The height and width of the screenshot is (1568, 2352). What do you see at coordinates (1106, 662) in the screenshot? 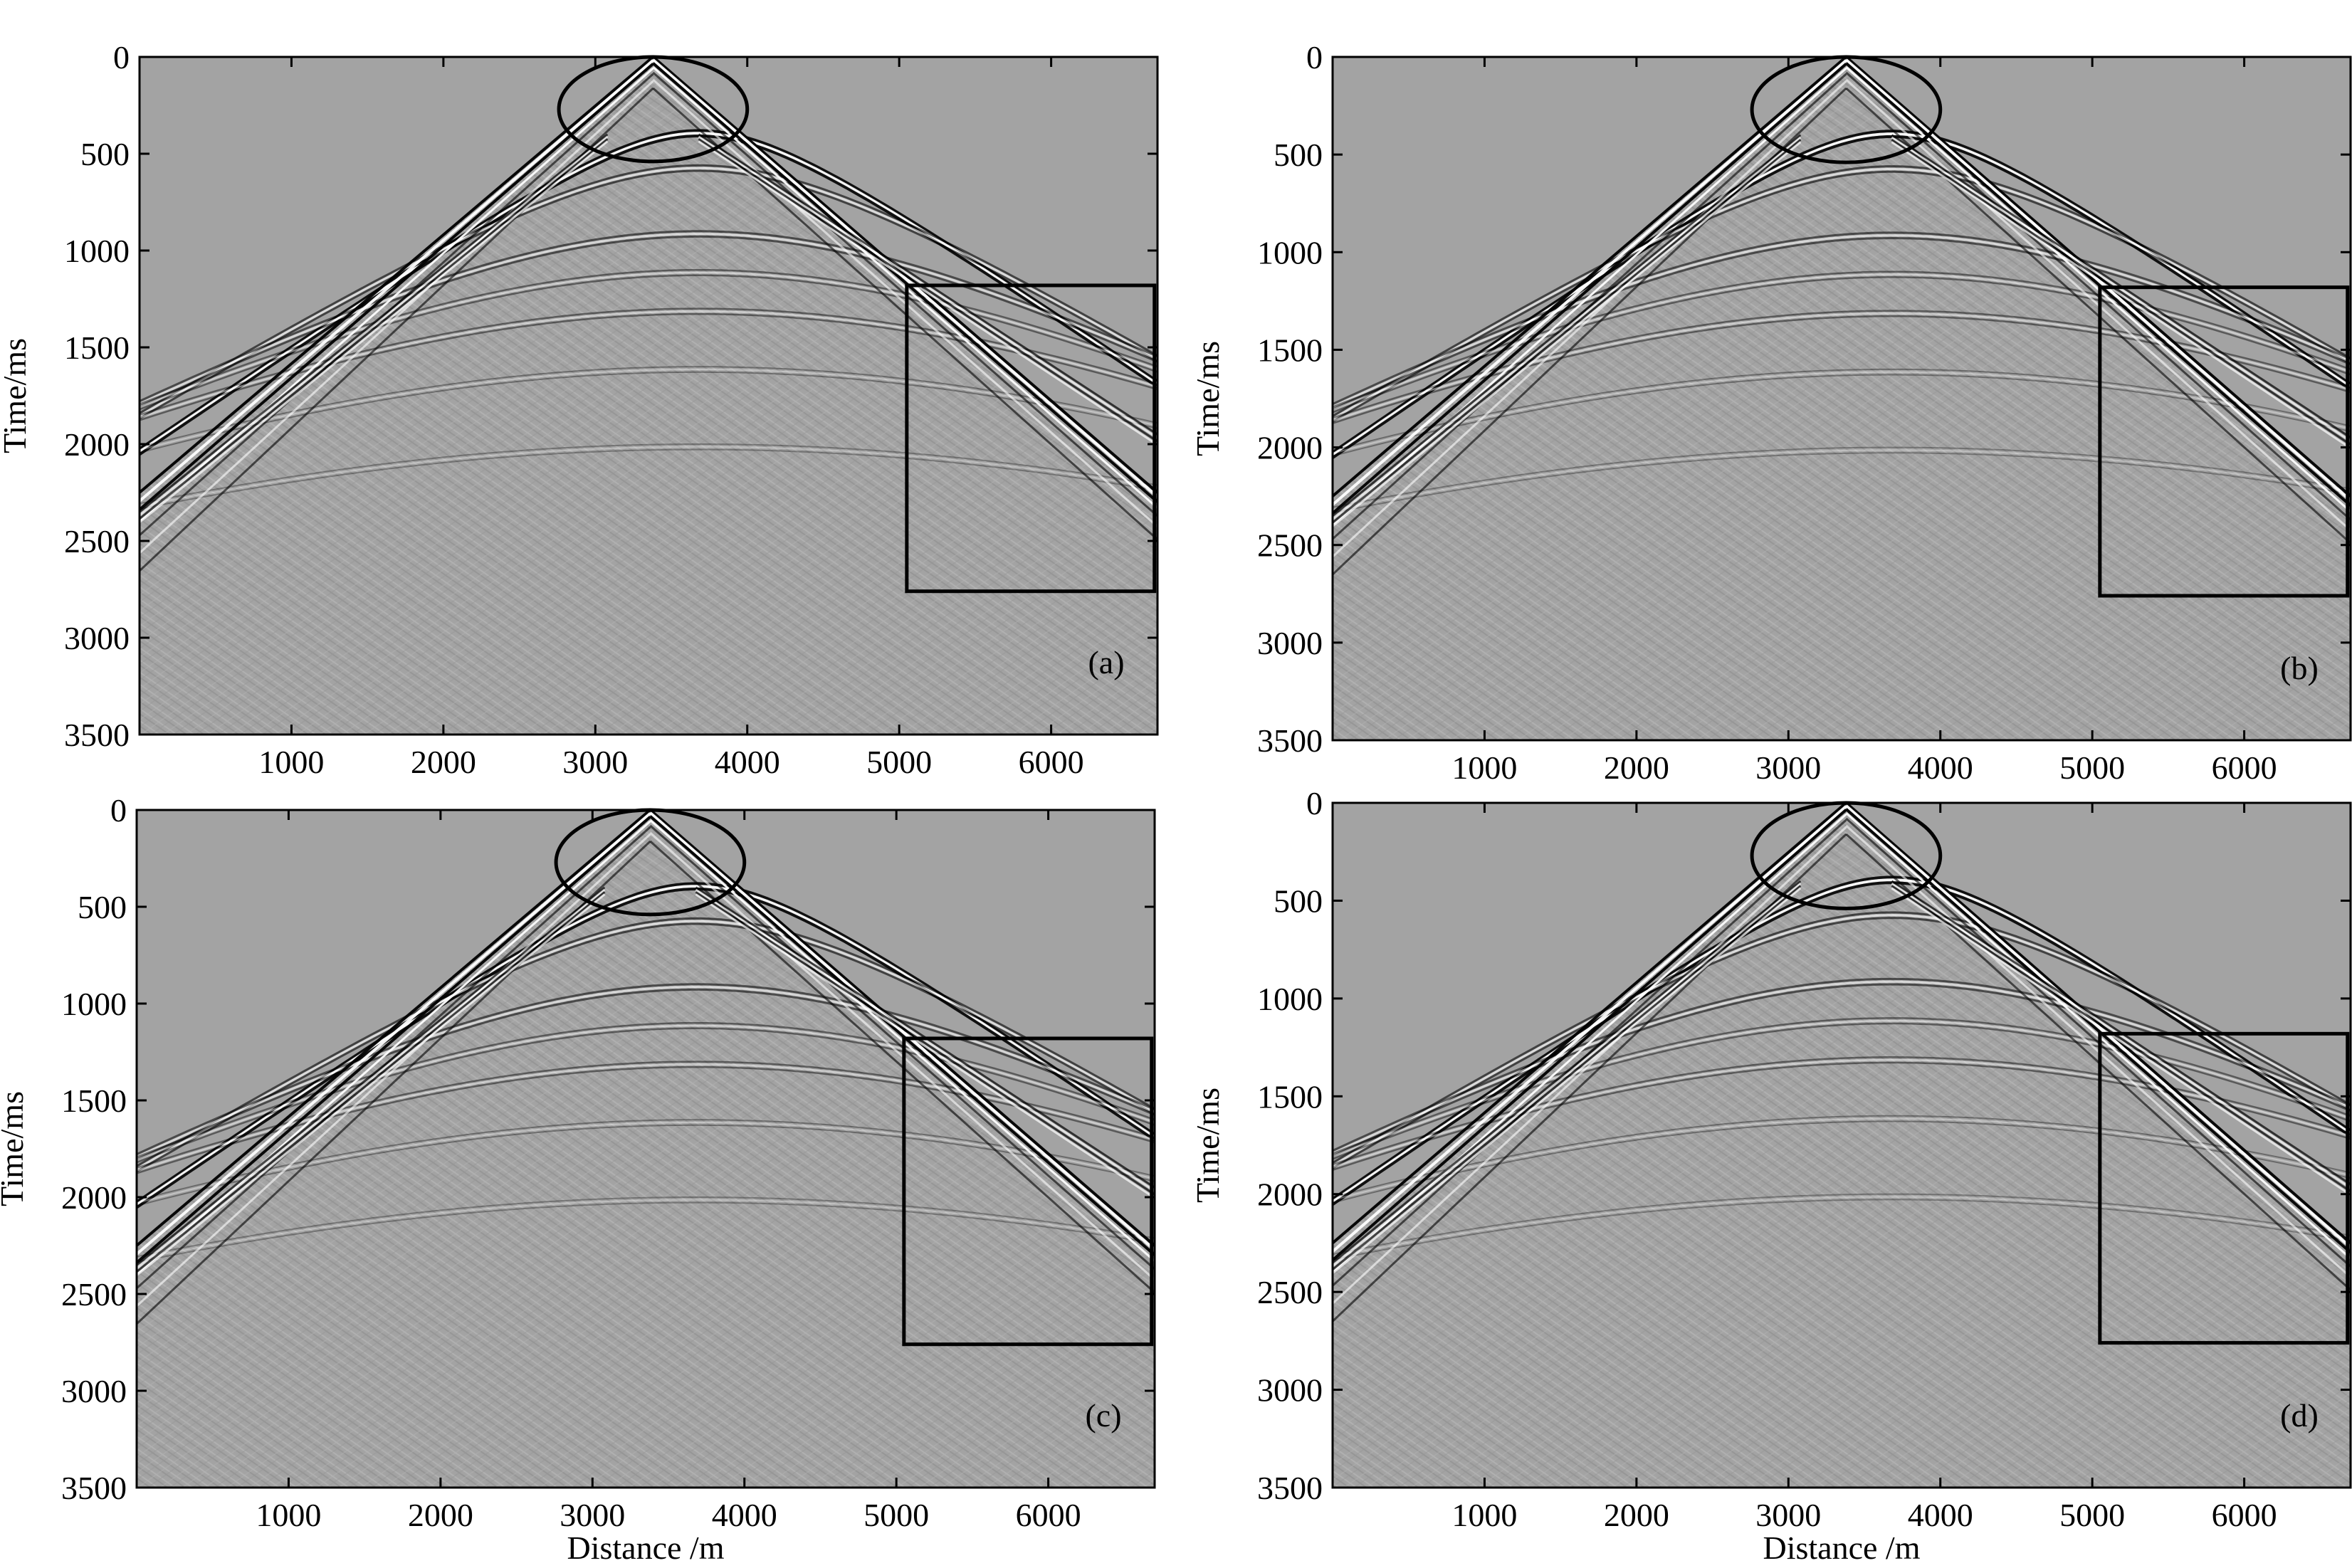
I see `panel-label: (a)` at bounding box center [1106, 662].